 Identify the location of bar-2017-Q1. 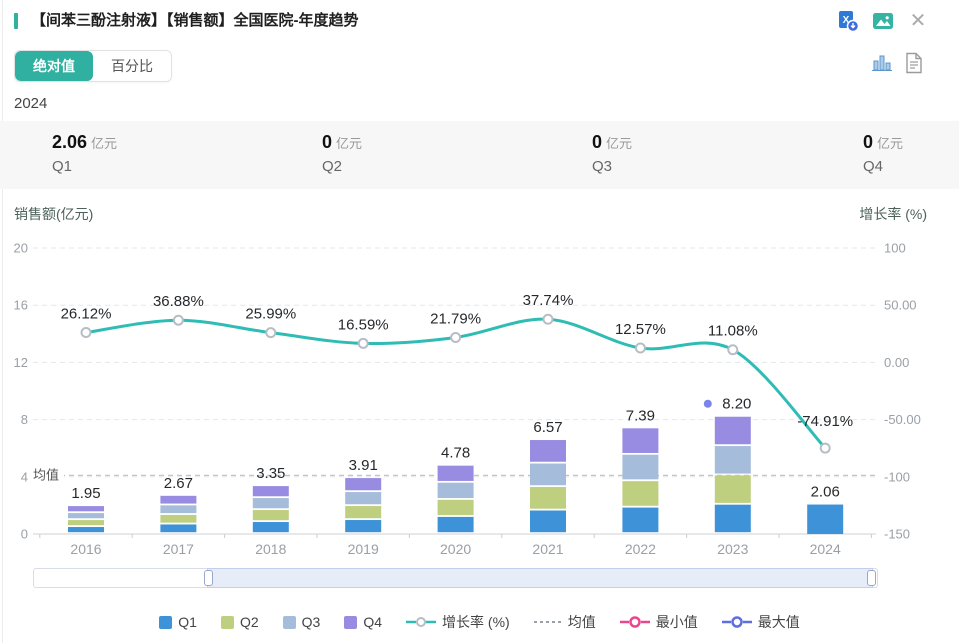
(178, 528).